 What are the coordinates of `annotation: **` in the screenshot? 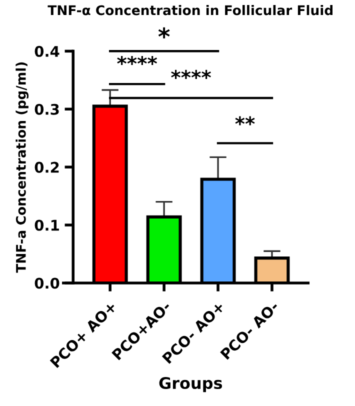 It's located at (245, 121).